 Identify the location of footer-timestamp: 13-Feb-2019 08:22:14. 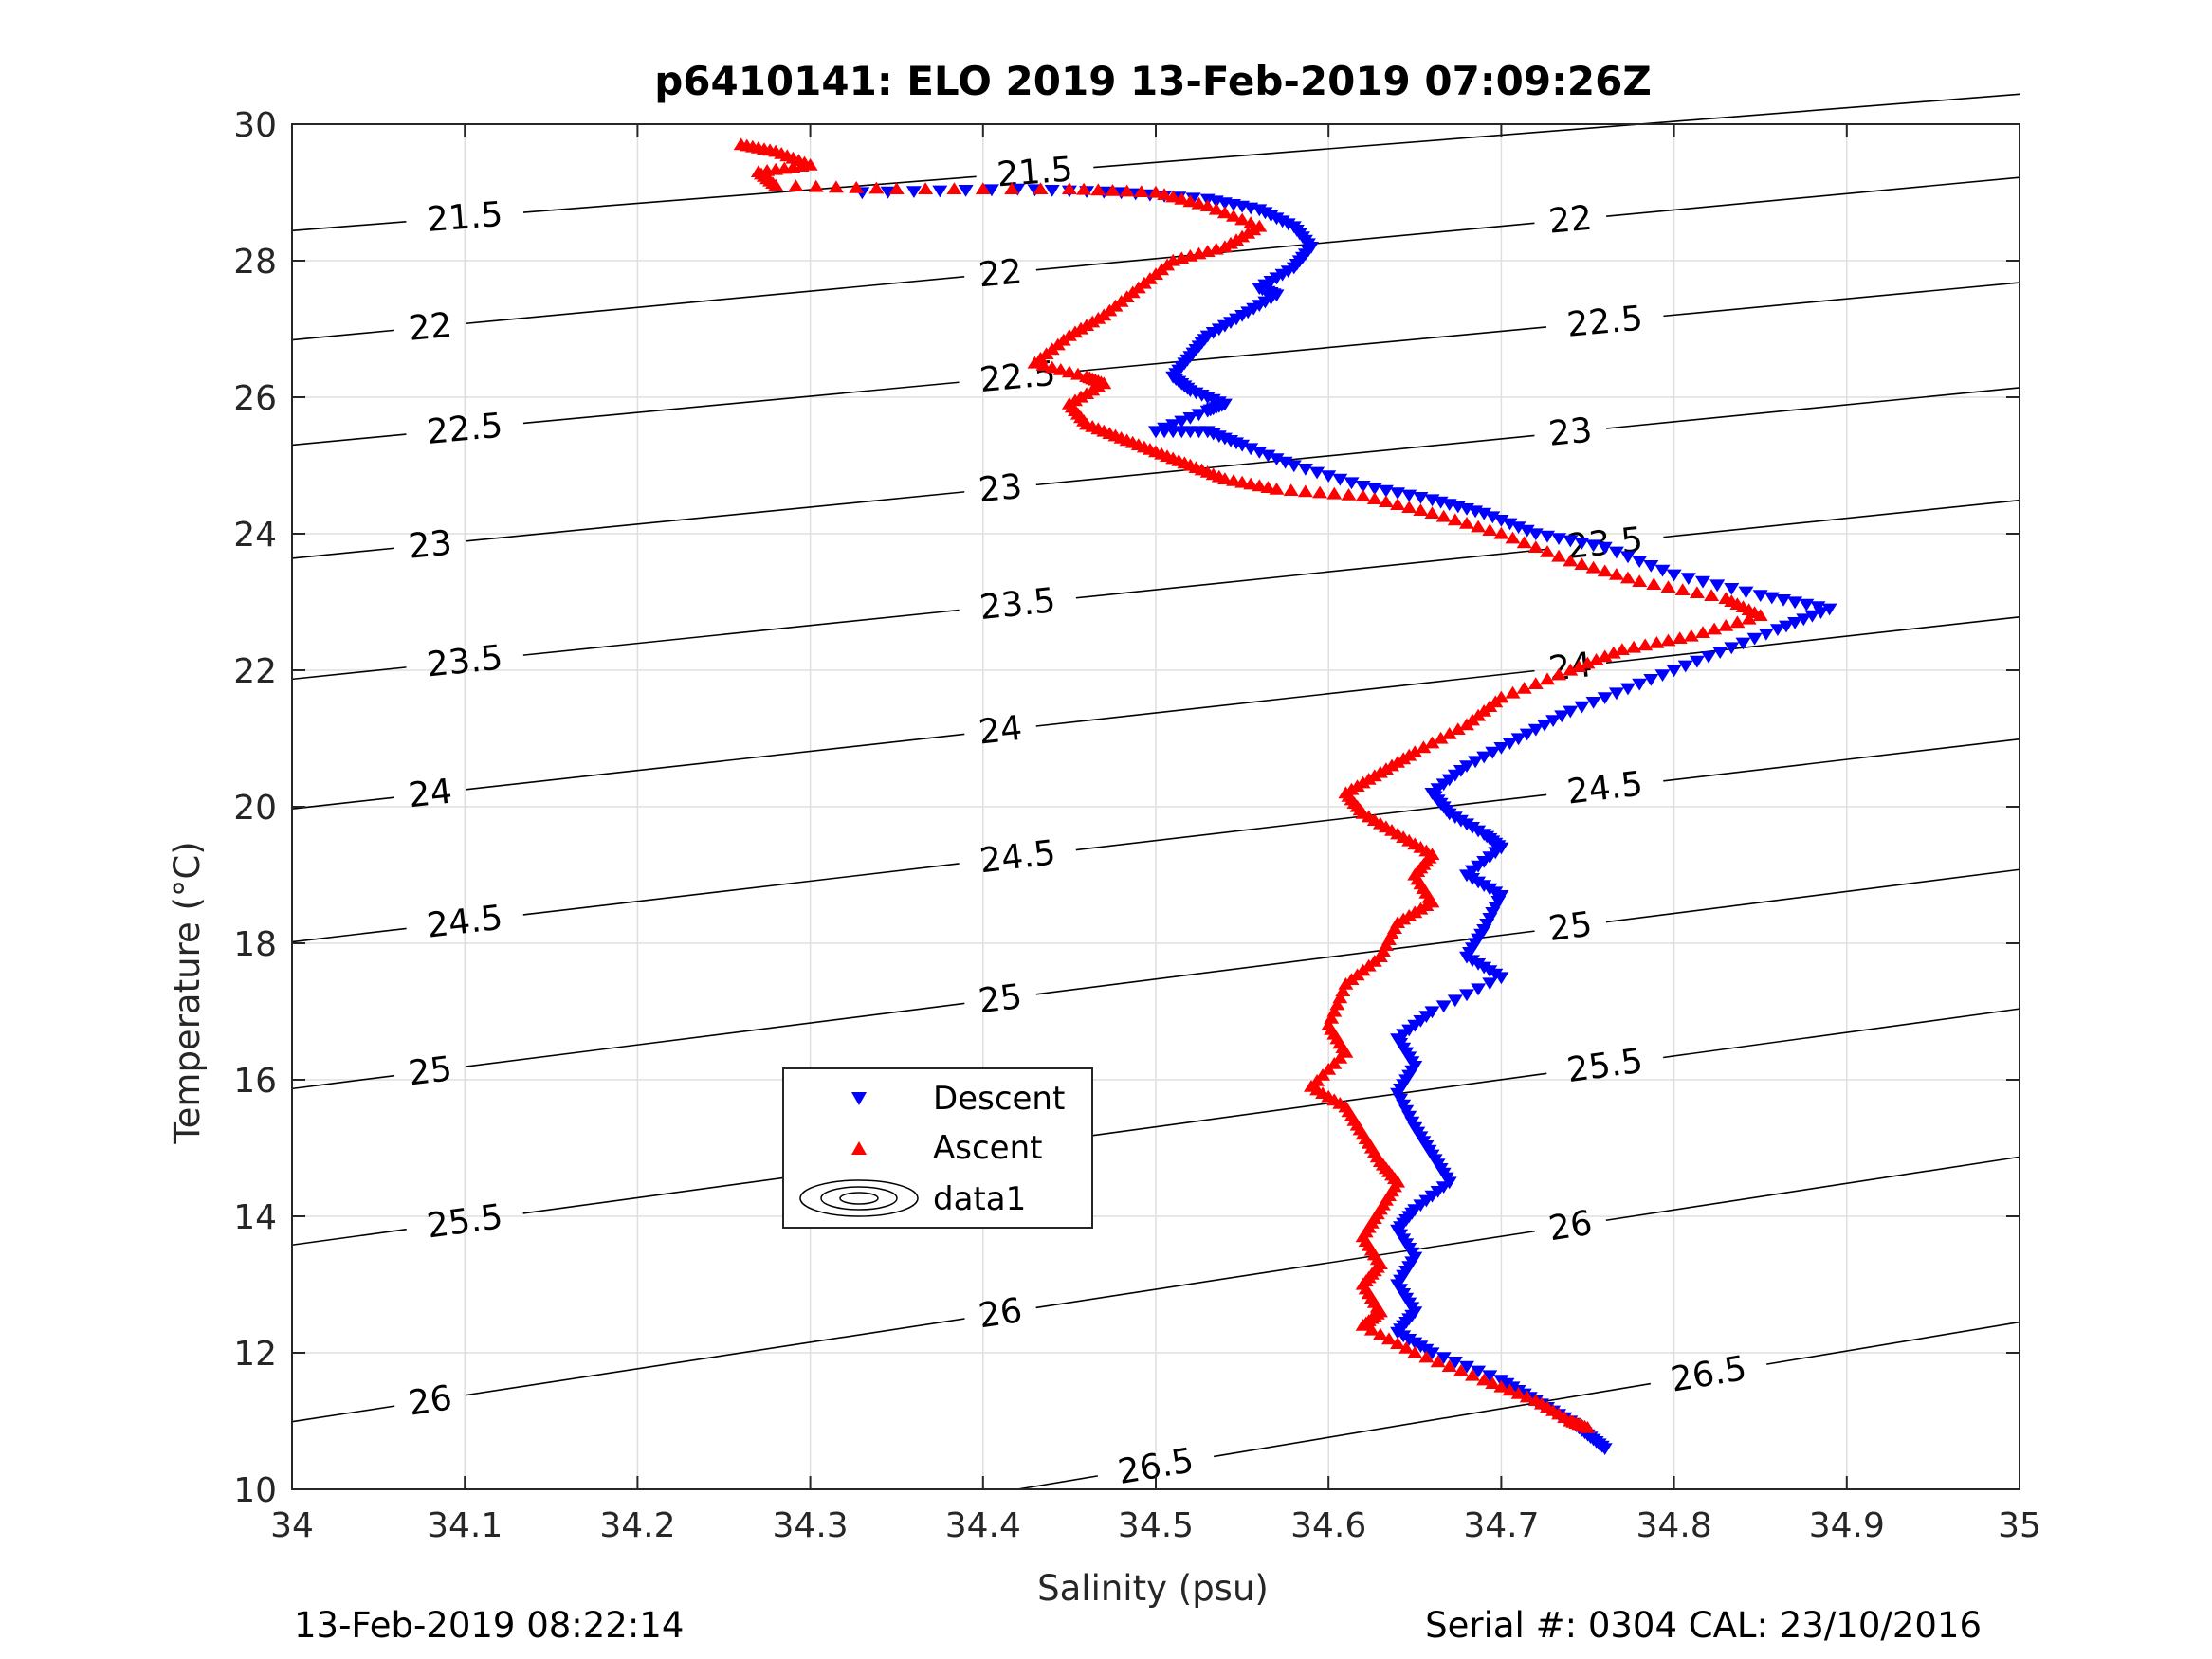
(489, 1625).